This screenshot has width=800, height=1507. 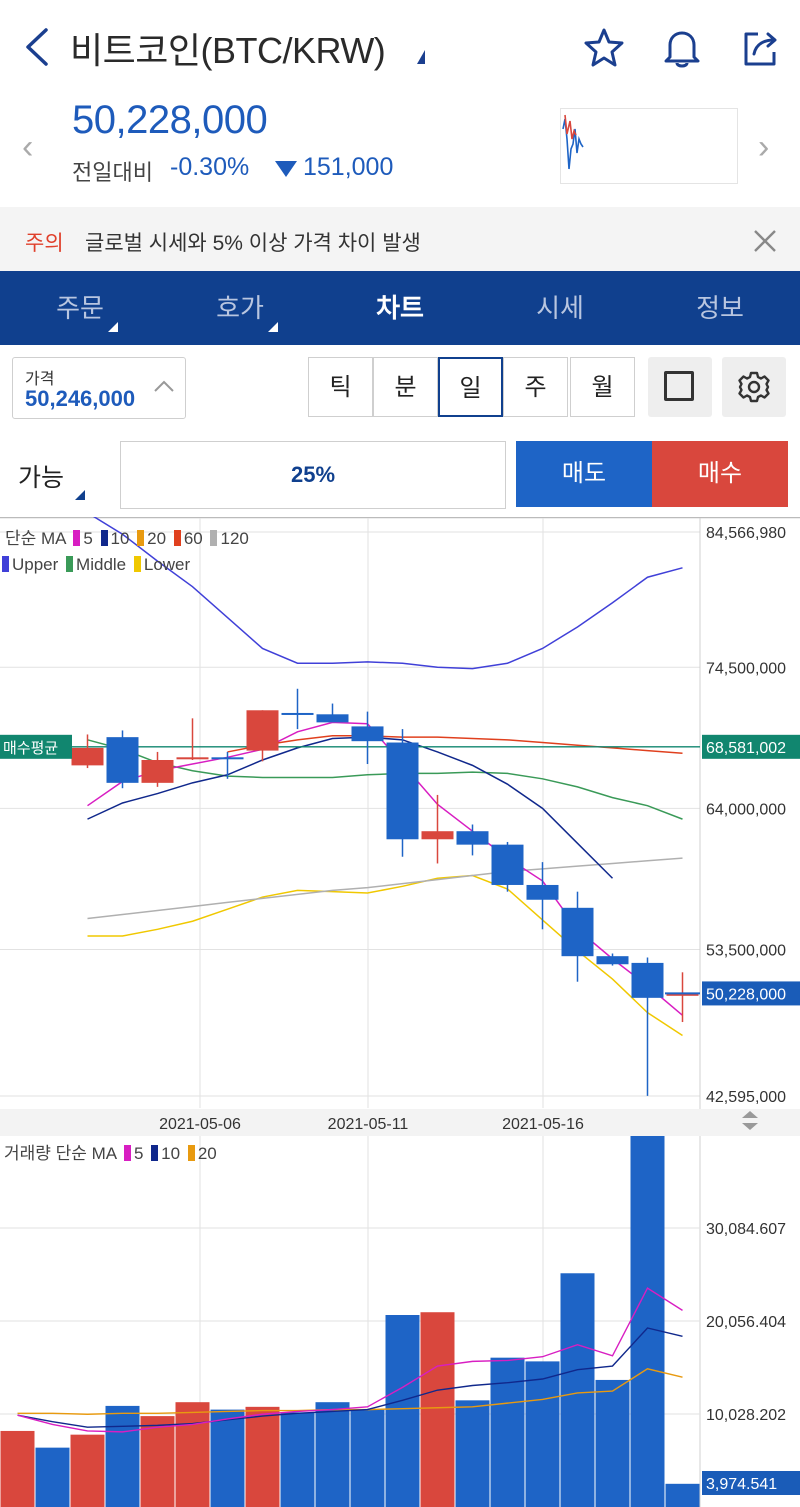 I want to click on price-axis-label: 84,566,980, so click(x=746, y=533).